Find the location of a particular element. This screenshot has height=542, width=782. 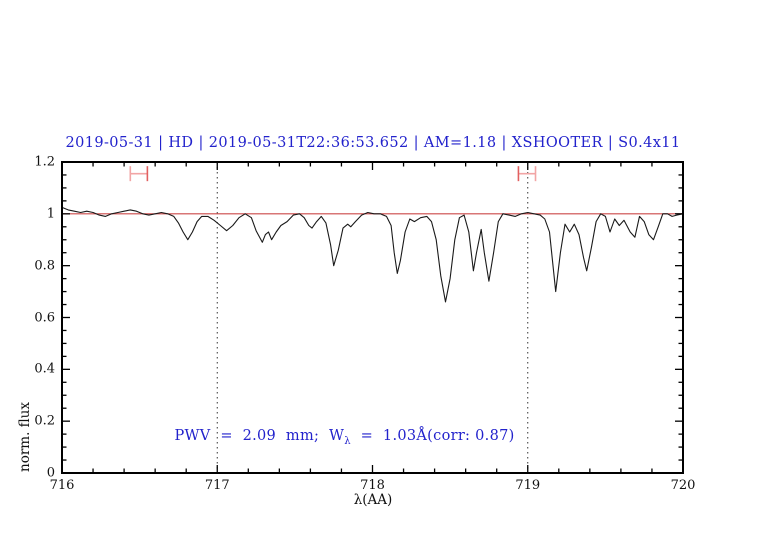

y-tick-label: 0.2 is located at coordinates (44, 421).